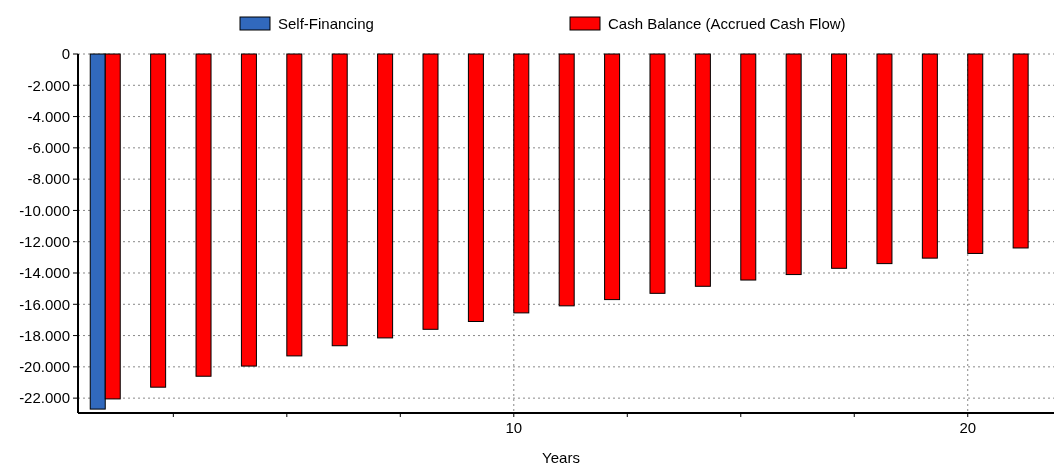 Image resolution: width=1054 pixels, height=469 pixels. Describe the element at coordinates (44, 398) in the screenshot. I see `y-tick-label: -22.000` at that location.